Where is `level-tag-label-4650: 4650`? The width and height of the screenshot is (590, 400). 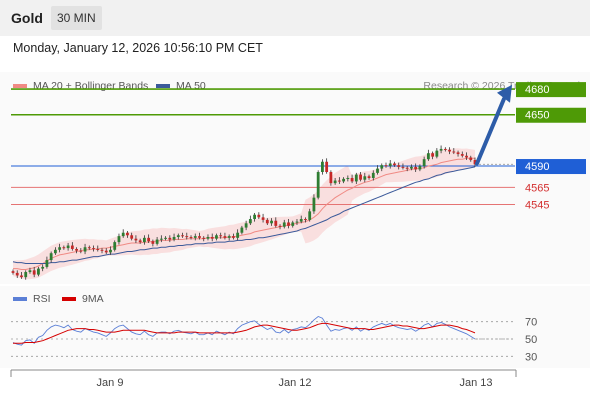 level-tag-label-4650: 4650 is located at coordinates (537, 116).